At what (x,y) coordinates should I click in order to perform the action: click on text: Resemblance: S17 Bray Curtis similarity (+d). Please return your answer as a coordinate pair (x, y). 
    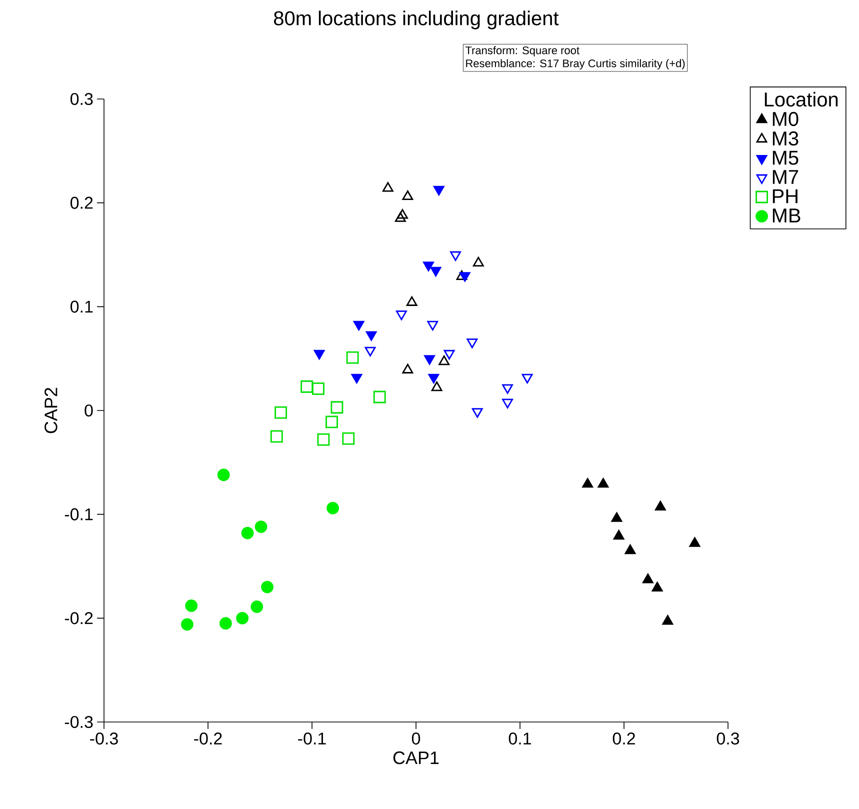
    Looking at the image, I should click on (575, 64).